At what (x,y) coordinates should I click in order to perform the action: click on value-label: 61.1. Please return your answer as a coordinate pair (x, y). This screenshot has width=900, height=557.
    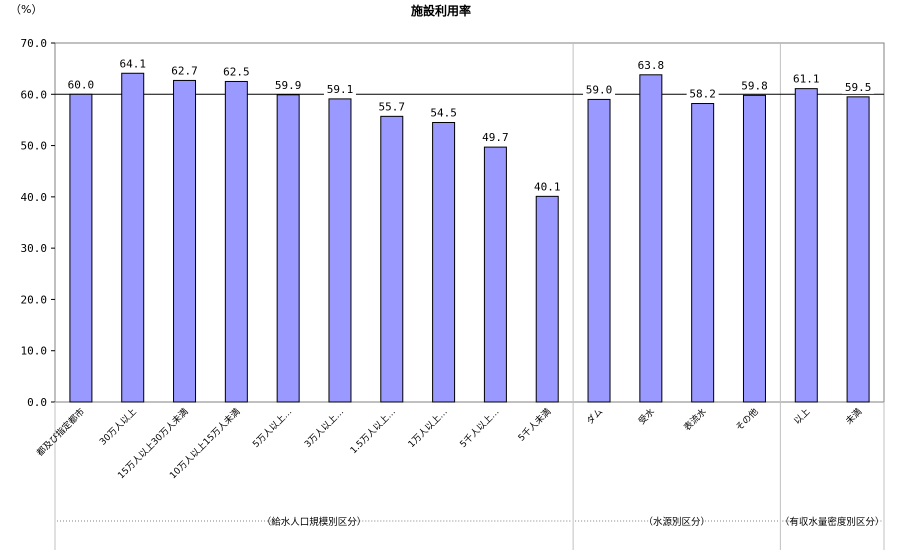
    Looking at the image, I should click on (806, 79).